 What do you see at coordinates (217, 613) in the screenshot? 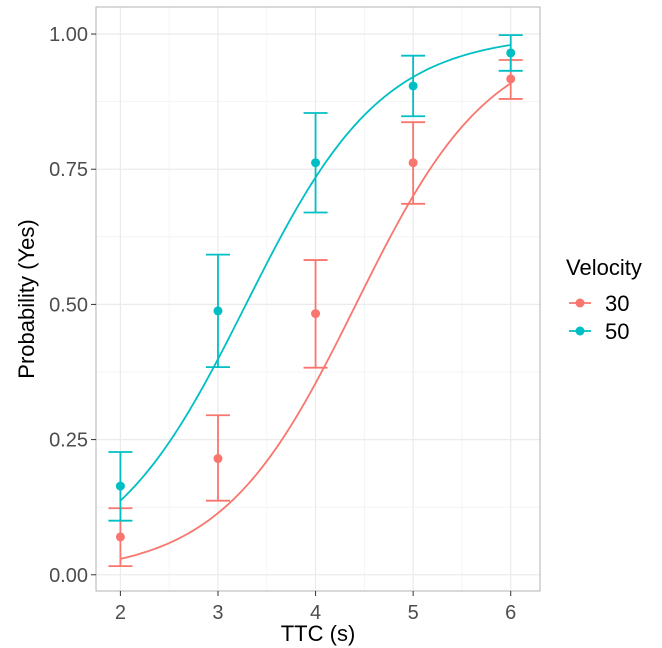
I see `x-tick-label: 3` at bounding box center [217, 613].